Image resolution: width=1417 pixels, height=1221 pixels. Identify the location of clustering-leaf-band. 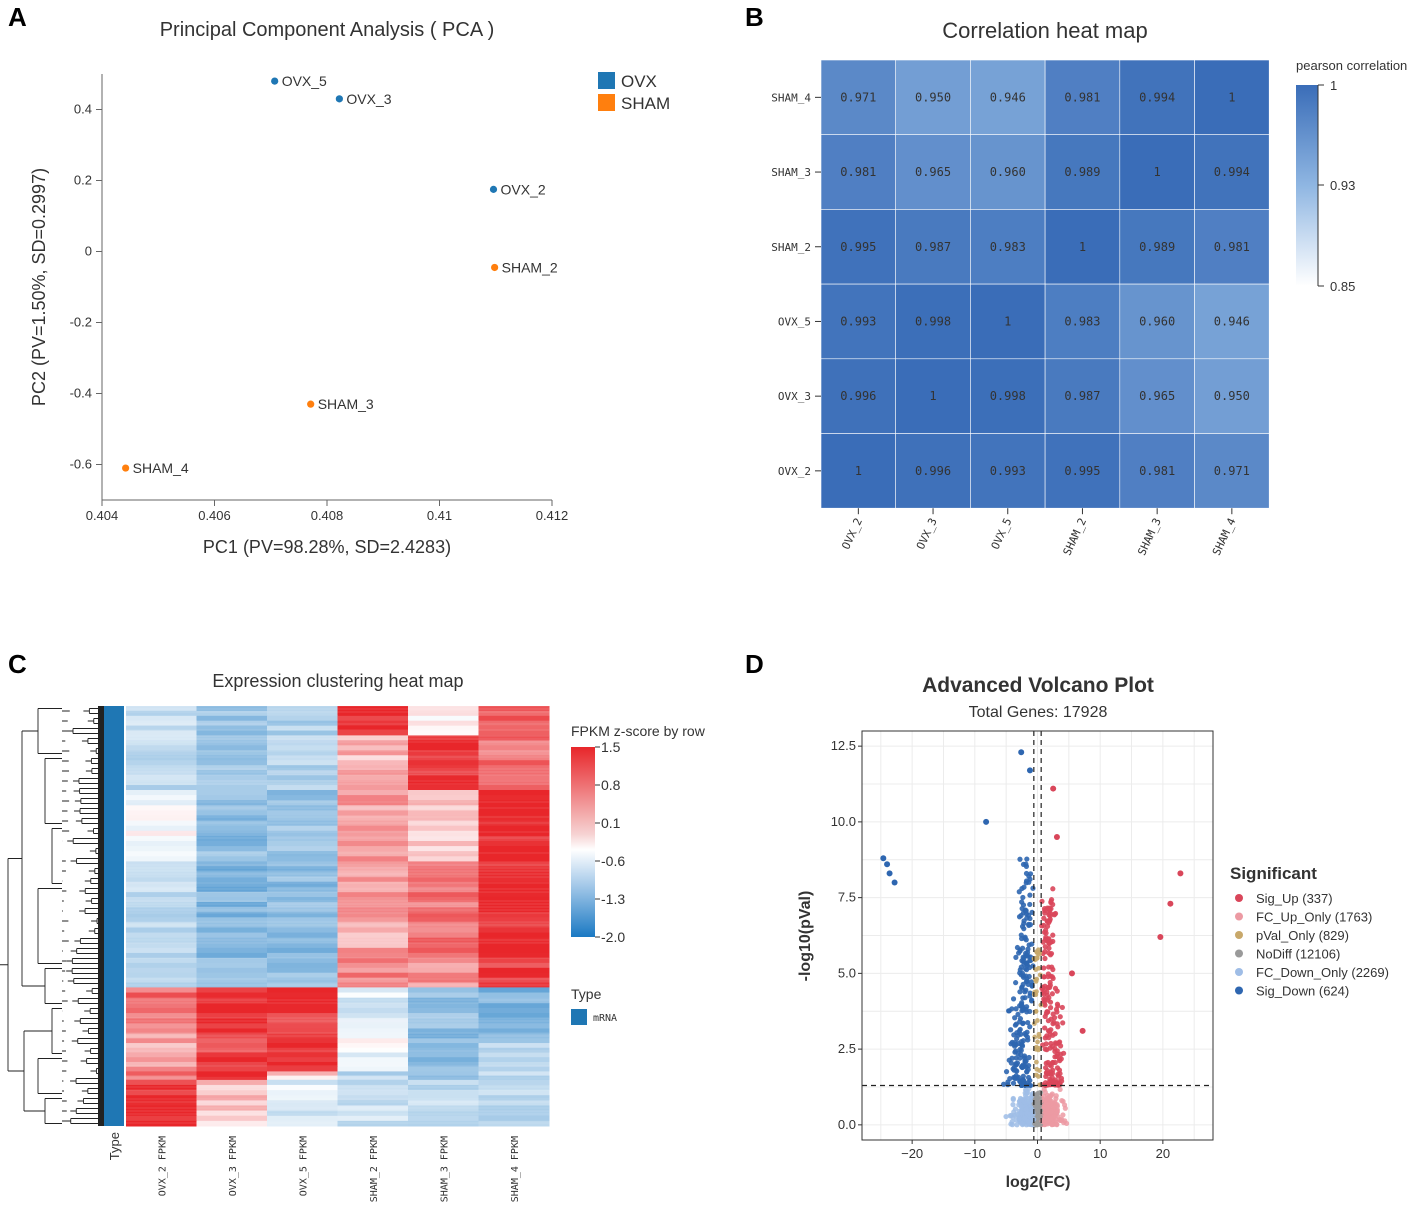
(101, 916).